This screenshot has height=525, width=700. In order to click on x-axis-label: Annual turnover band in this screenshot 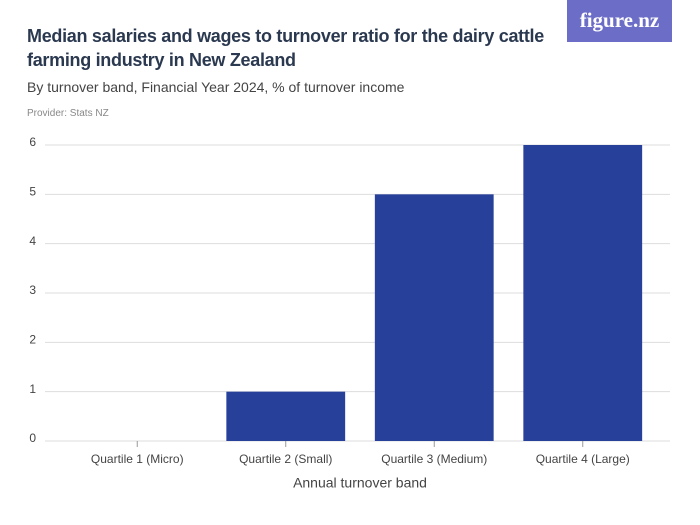, I will do `click(360, 483)`.